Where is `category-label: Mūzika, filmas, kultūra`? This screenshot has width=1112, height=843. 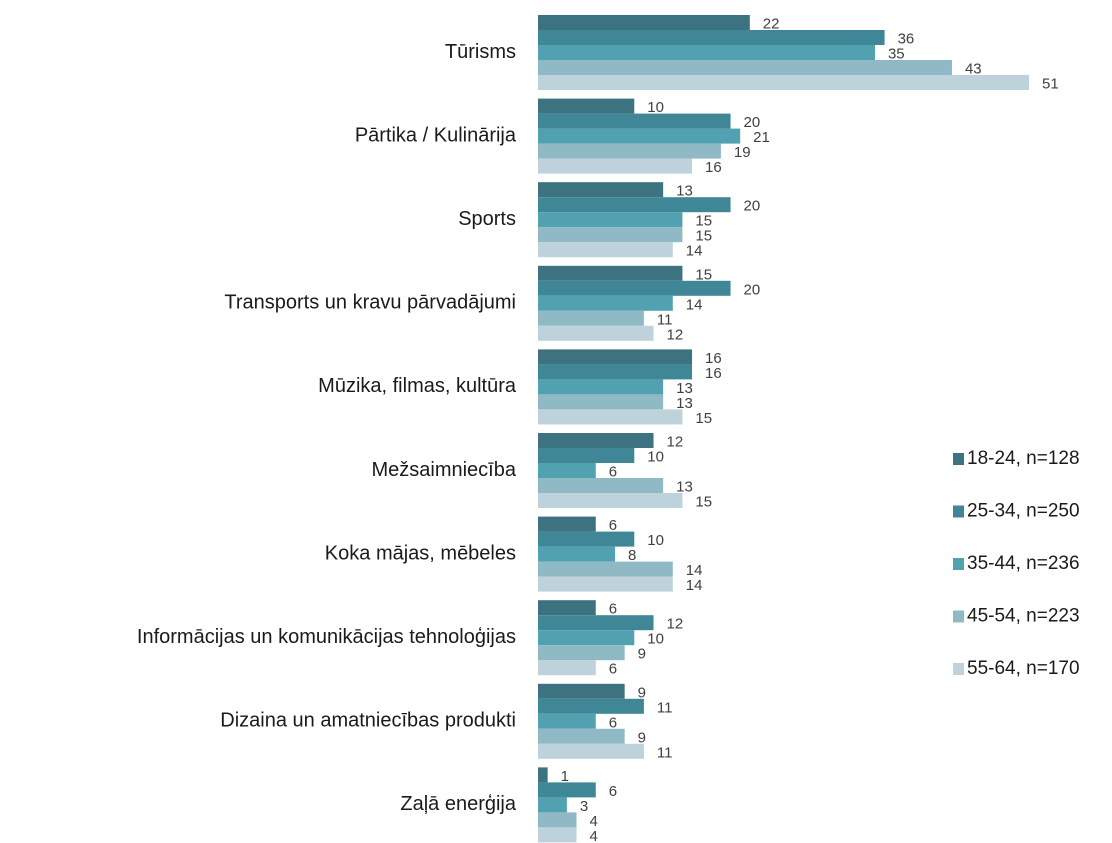 category-label: Mūzika, filmas, kultūra is located at coordinates (417, 386).